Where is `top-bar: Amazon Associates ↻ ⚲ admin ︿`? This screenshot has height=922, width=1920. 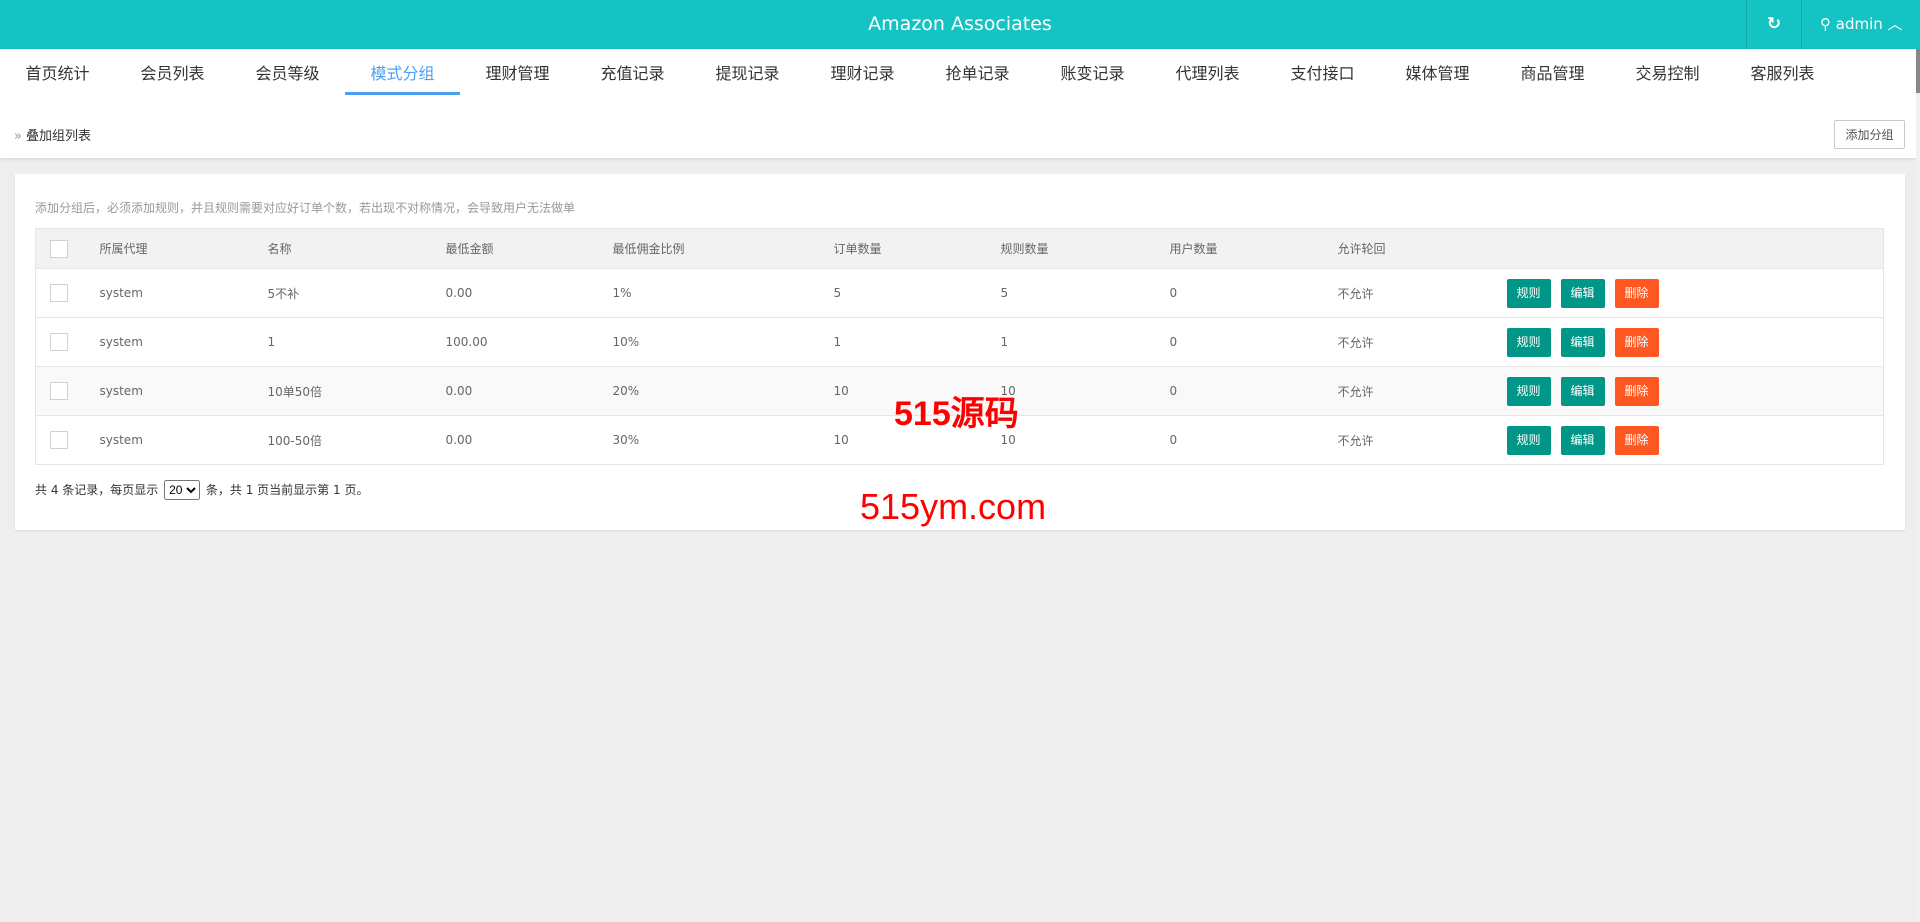 top-bar: Amazon Associates ↻ ⚲ admin ︿ is located at coordinates (960, 24).